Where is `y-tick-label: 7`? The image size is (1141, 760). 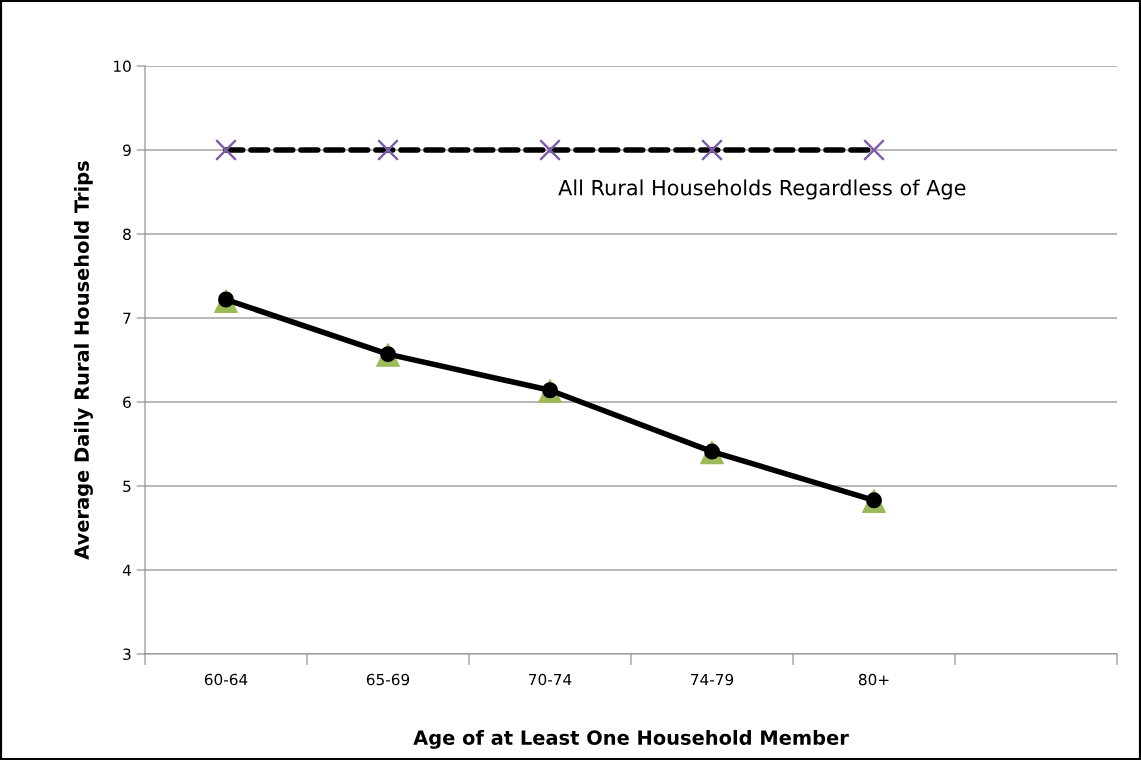
y-tick-label: 7 is located at coordinates (127, 318).